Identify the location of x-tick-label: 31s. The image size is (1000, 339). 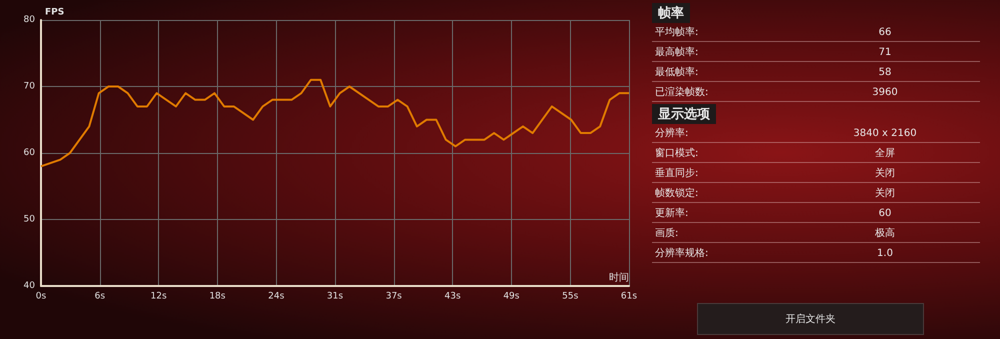
(335, 297).